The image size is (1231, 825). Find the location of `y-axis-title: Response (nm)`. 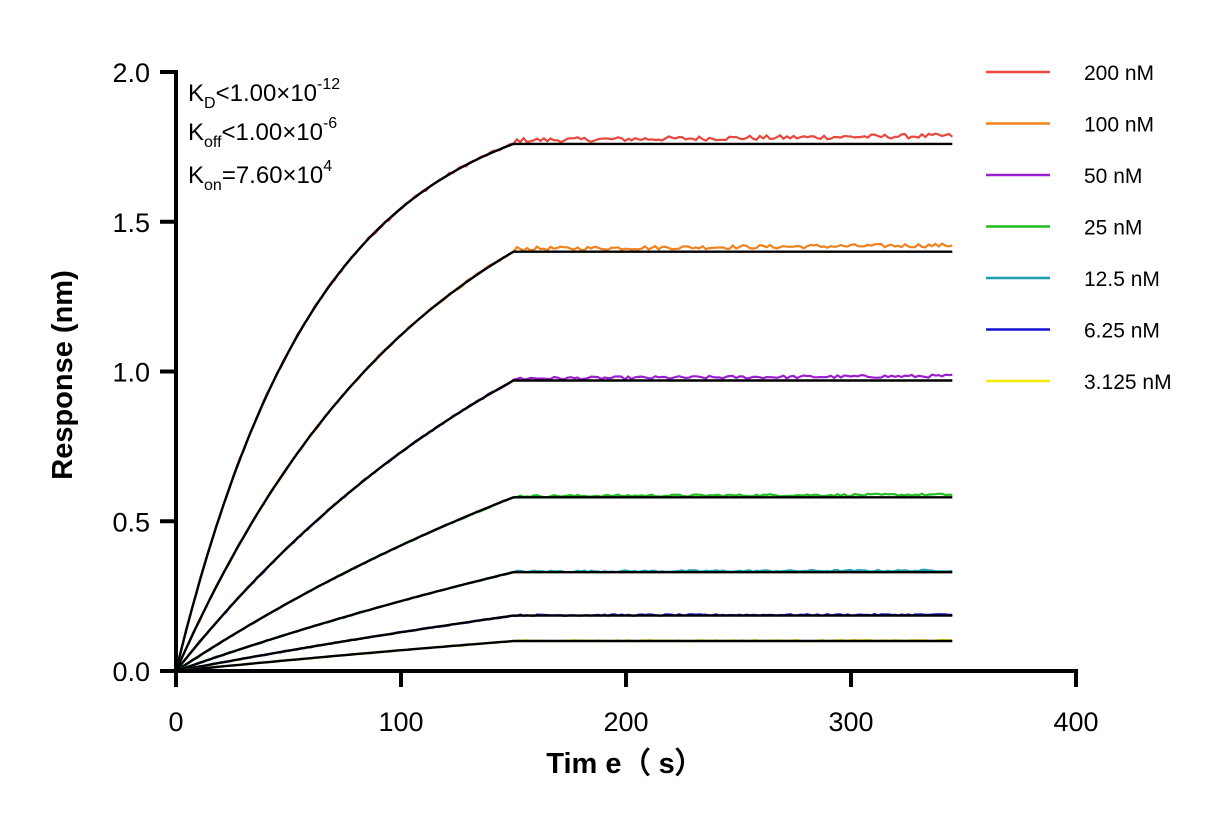

y-axis-title: Response (nm) is located at coordinates (63, 374).